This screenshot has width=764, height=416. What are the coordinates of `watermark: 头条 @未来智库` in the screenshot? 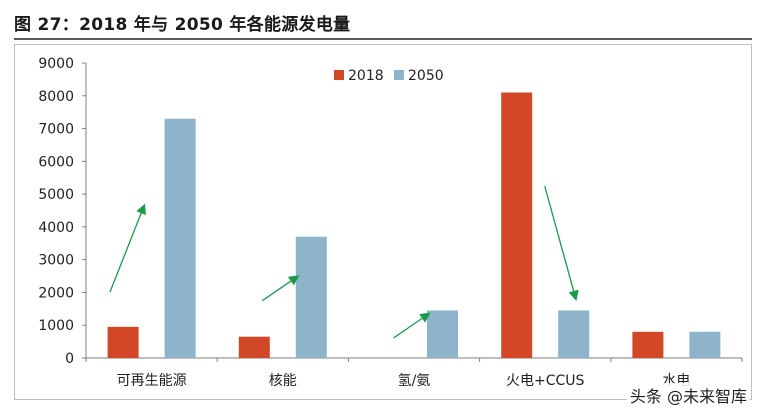 It's located at (688, 395).